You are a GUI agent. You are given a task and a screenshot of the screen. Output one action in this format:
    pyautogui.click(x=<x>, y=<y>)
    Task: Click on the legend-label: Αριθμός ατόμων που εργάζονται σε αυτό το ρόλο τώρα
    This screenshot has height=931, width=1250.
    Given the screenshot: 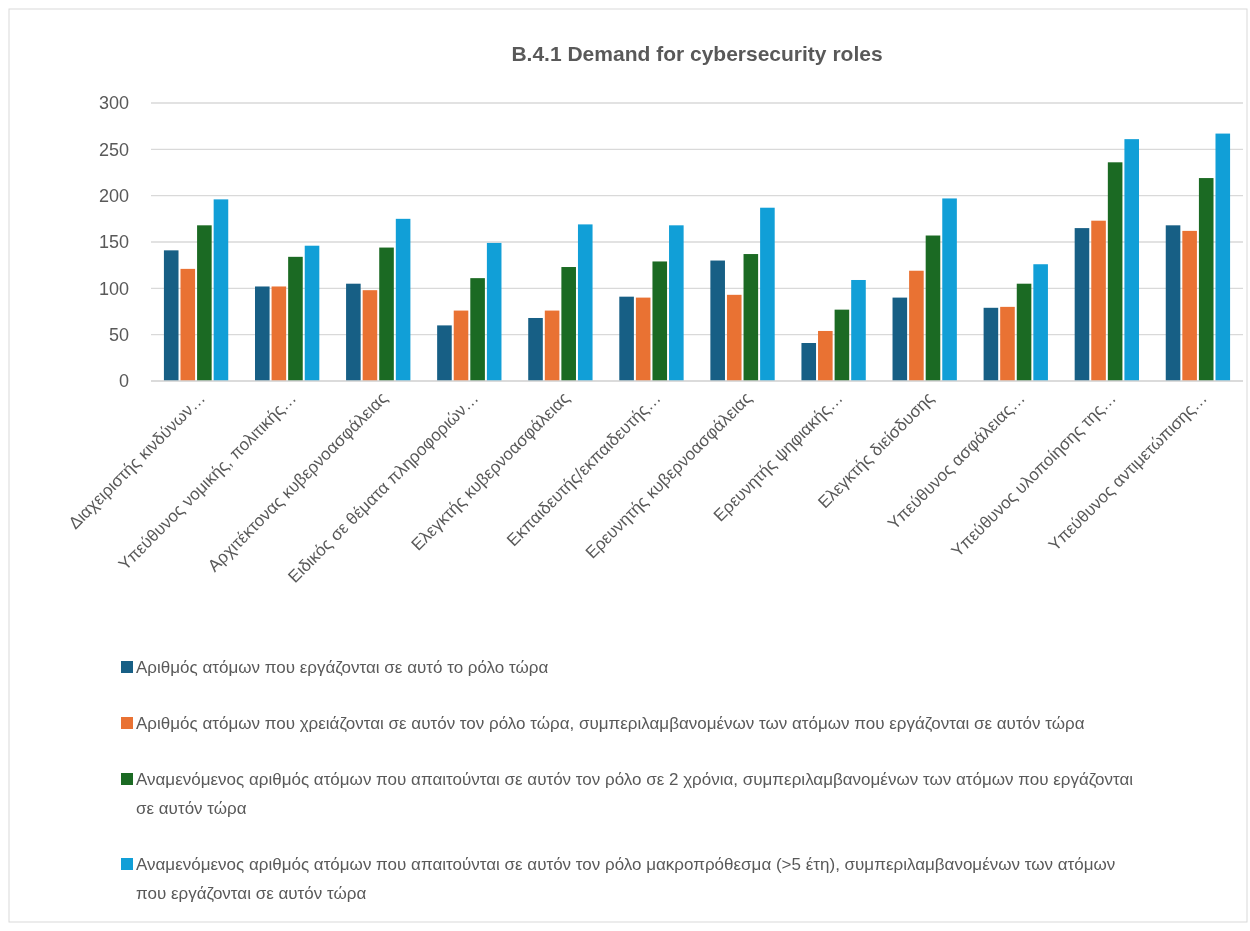 What is the action you would take?
    pyautogui.click(x=342, y=667)
    